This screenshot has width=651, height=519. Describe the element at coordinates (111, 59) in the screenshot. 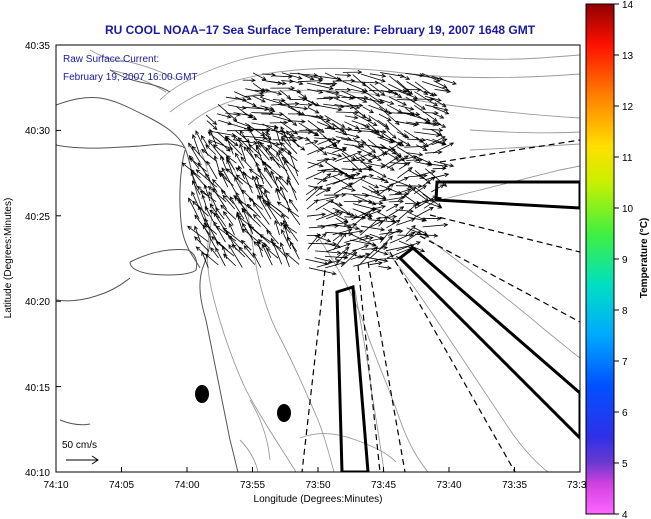

I see `current-label: Raw Surface Current:` at that location.